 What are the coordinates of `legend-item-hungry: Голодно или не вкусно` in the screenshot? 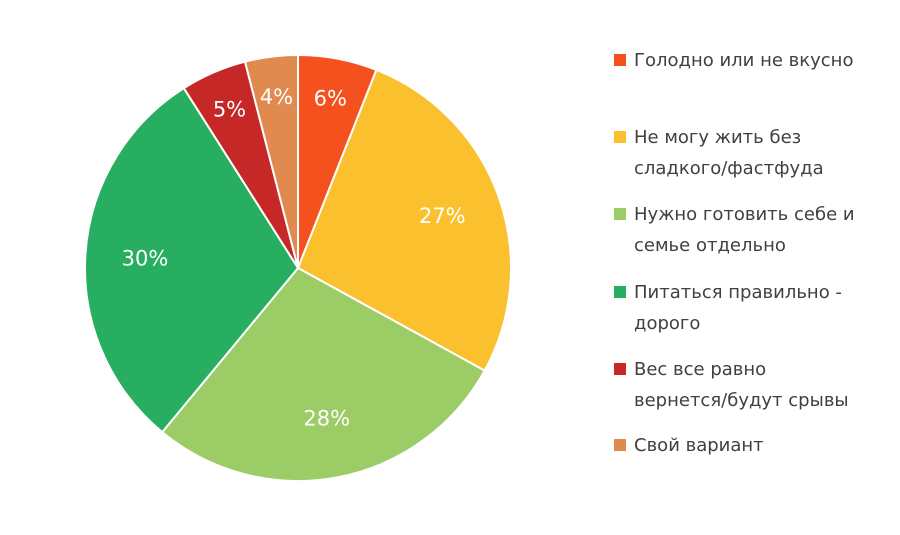 It's located at (757, 60).